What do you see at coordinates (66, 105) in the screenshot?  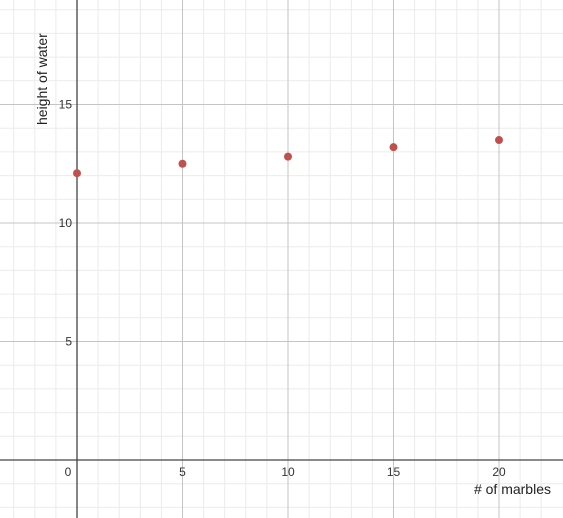 I see `y-tick-label: 15` at bounding box center [66, 105].